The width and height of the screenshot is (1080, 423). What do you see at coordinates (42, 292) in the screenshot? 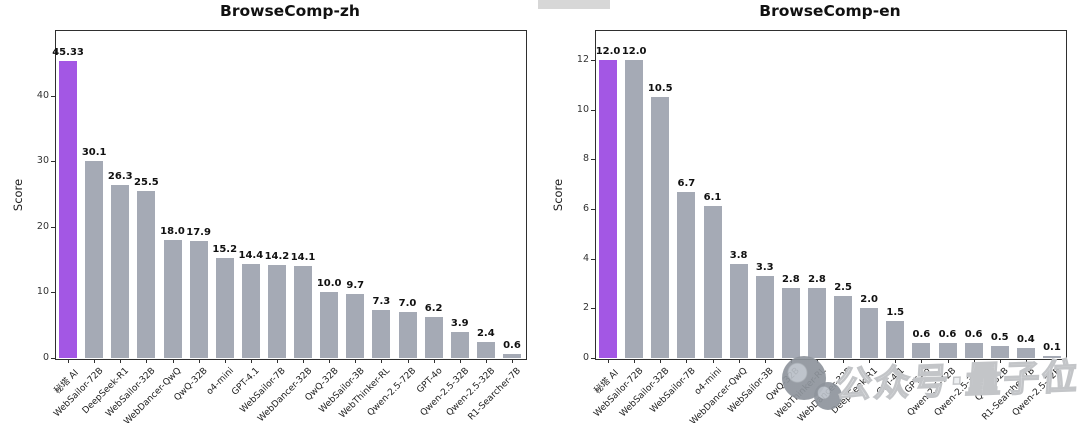
I see `y-tick-label: 10` at bounding box center [42, 292].